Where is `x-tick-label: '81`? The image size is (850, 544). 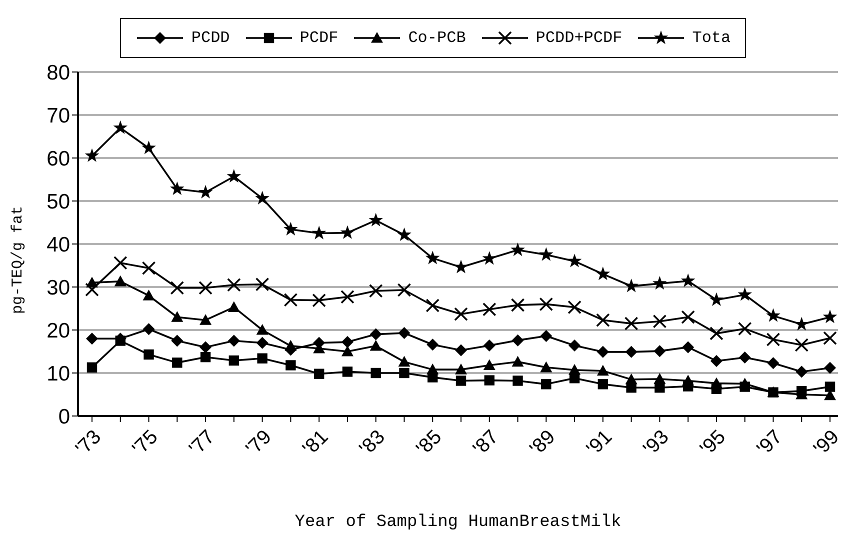
x-tick-label: '81 is located at coordinates (315, 443).